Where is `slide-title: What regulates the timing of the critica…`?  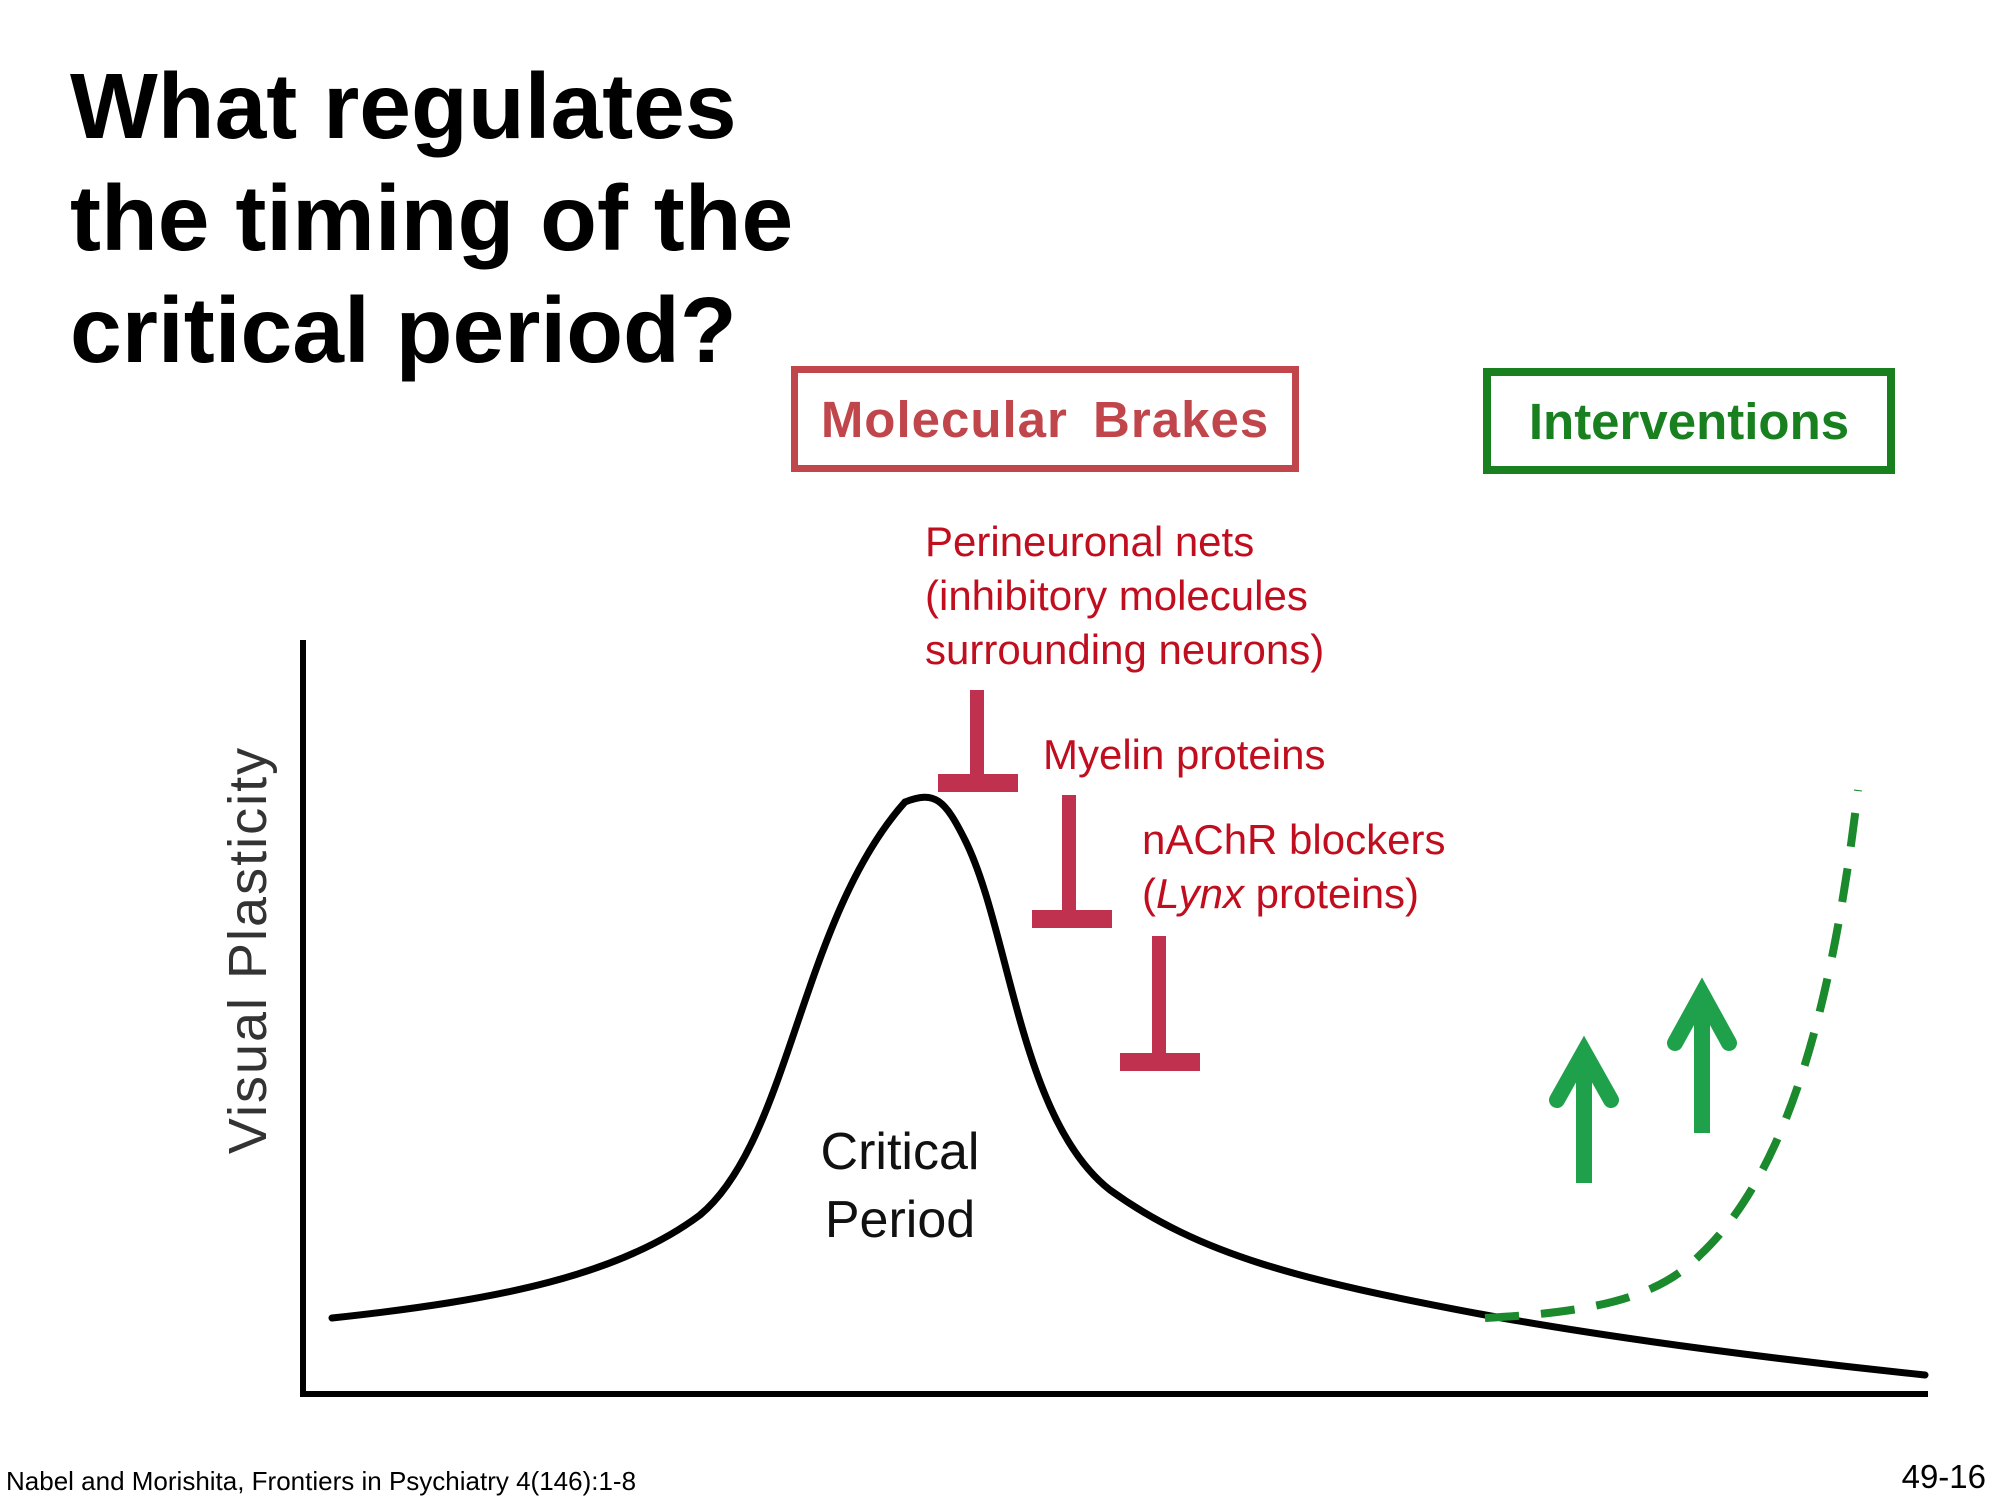 slide-title: What regulates the timing of the critica… is located at coordinates (520, 218).